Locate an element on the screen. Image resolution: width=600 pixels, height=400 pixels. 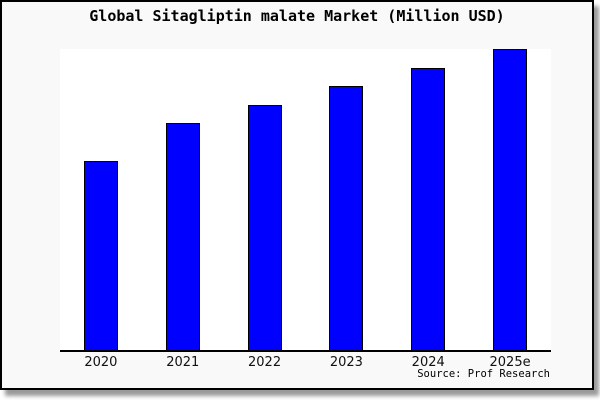
bar-2023 is located at coordinates (346, 218).